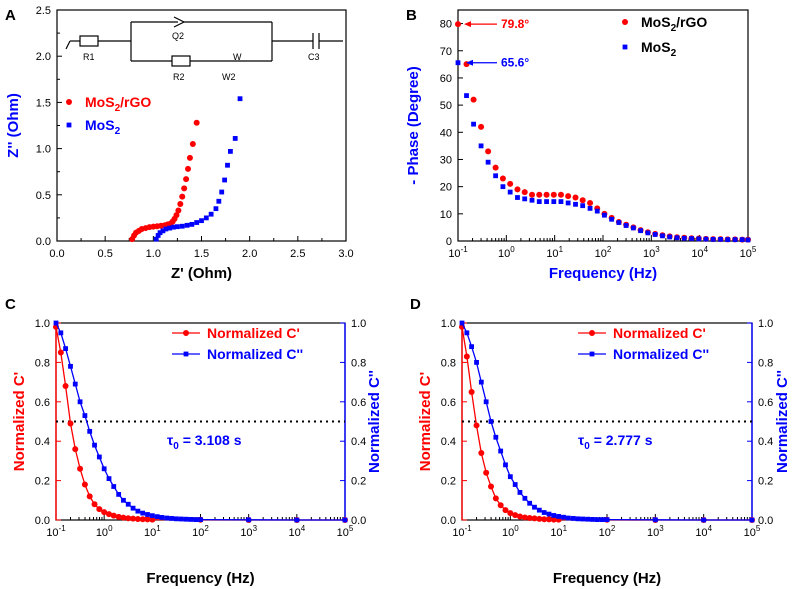 This screenshot has height=589, width=799. I want to click on annotation-phase-mos2: 65.6°, so click(515, 63).